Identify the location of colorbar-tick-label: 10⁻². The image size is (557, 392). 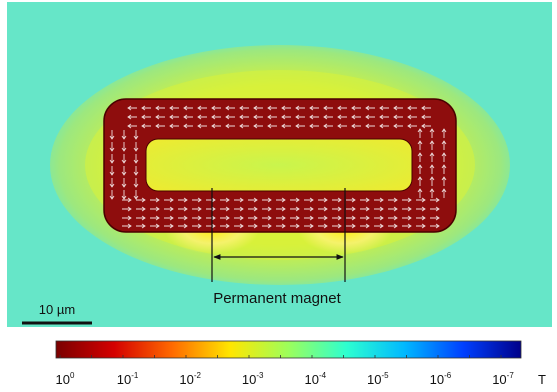
(190, 379).